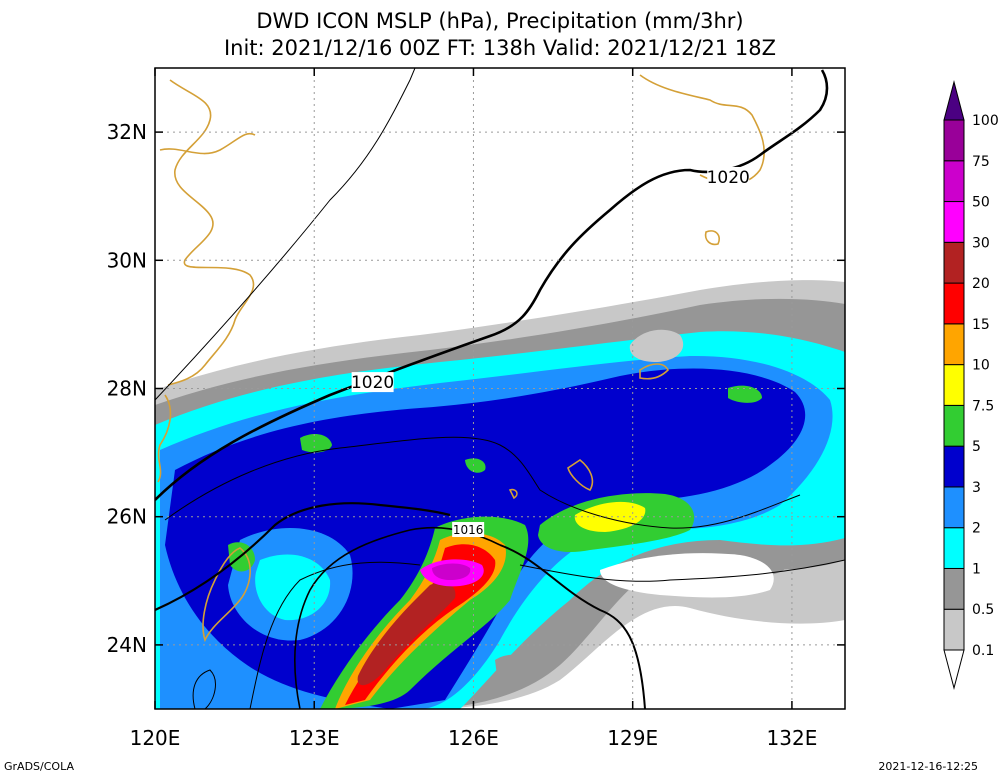 The width and height of the screenshot is (1000, 779). I want to click on lon-tick-label-0: 120E, so click(155, 738).